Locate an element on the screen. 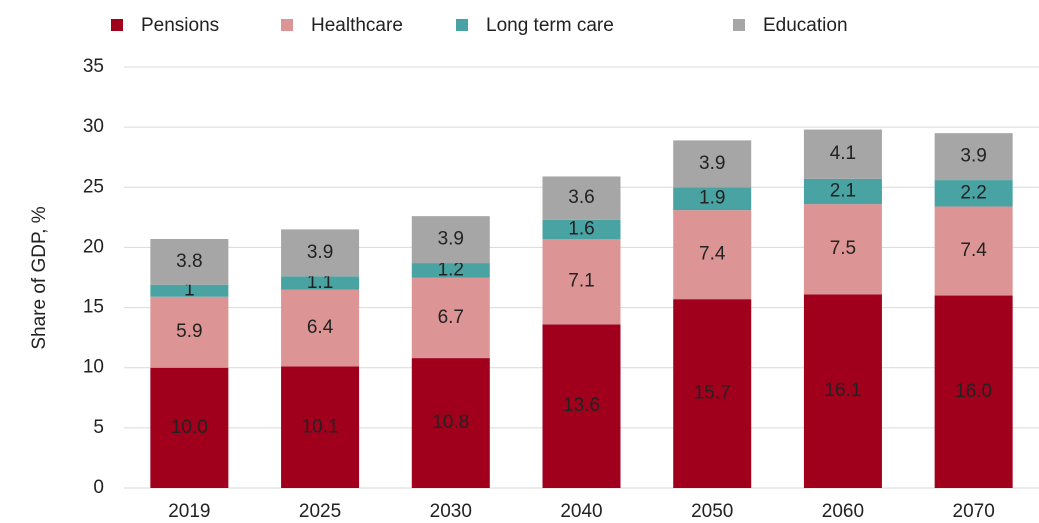 The height and width of the screenshot is (523, 1039). value-label: 6.4 is located at coordinates (320, 327).